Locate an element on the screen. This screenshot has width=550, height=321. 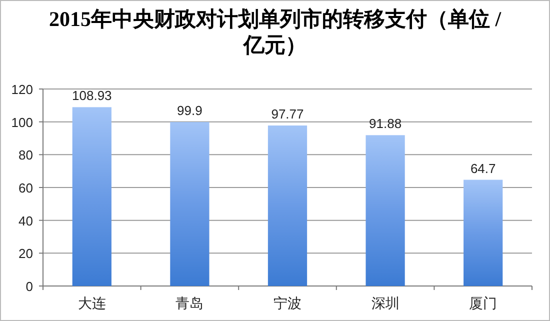
data-label: 97.77 is located at coordinates (287, 114).